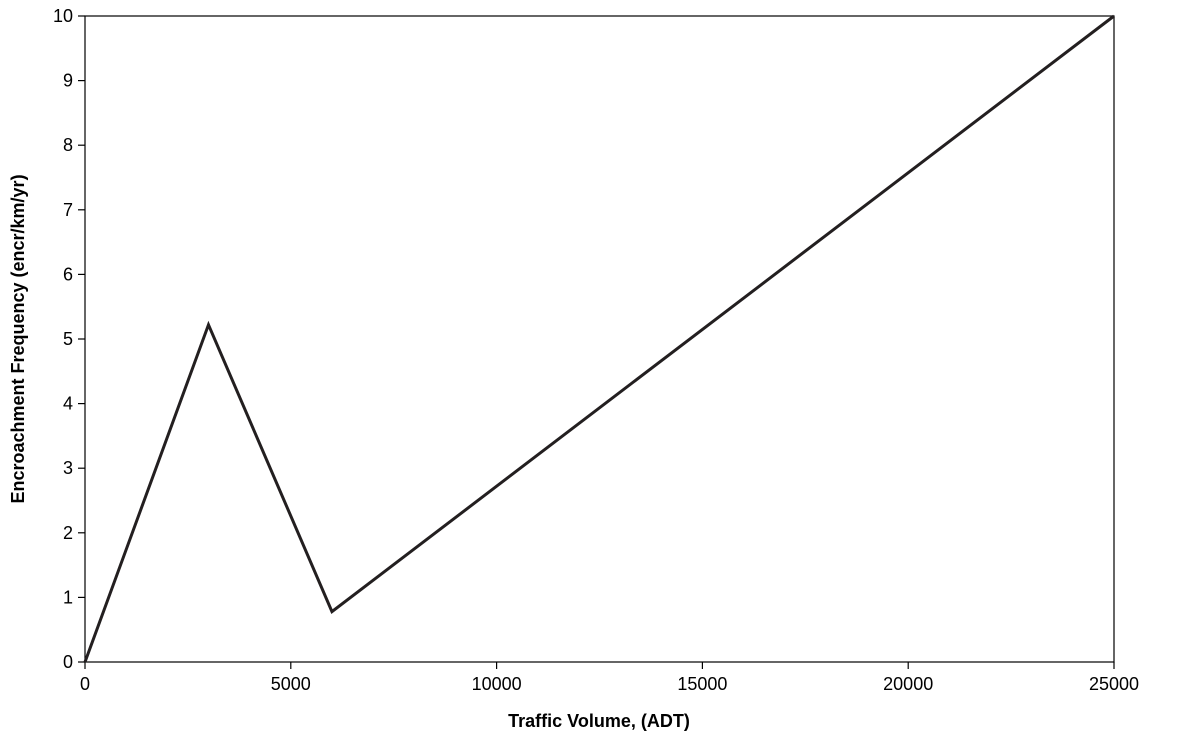 The width and height of the screenshot is (1177, 734). I want to click on y-tick-label: 4, so click(68, 404).